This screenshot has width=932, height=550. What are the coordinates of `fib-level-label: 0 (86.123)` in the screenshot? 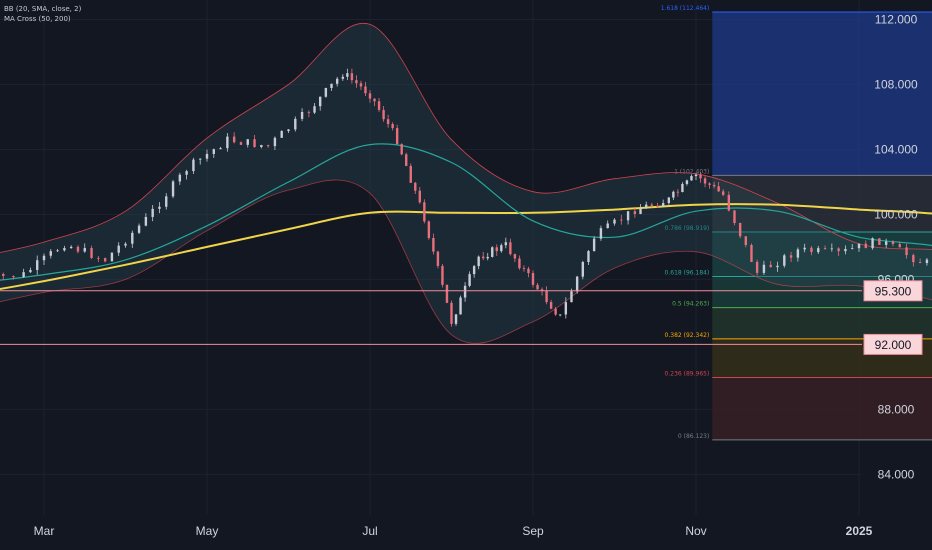 It's located at (693, 436).